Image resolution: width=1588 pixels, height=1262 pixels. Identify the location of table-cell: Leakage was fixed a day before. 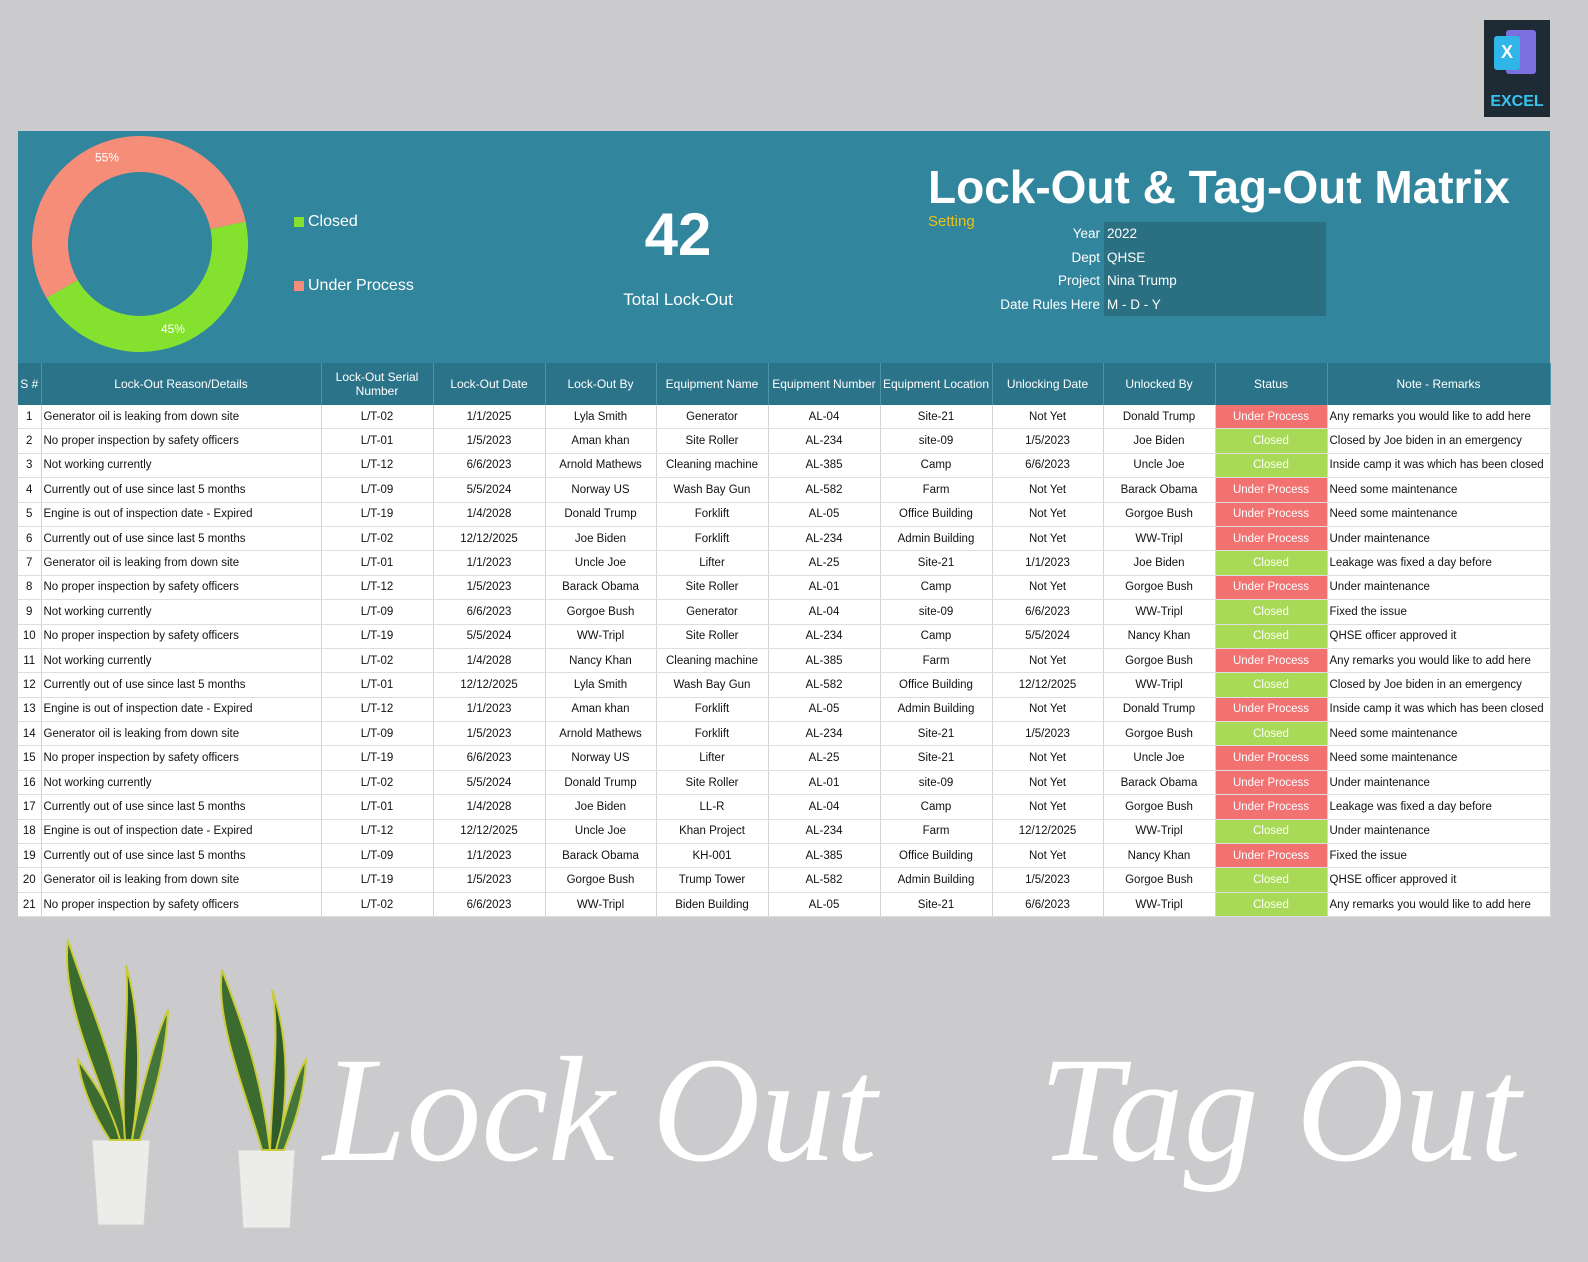
(1439, 807).